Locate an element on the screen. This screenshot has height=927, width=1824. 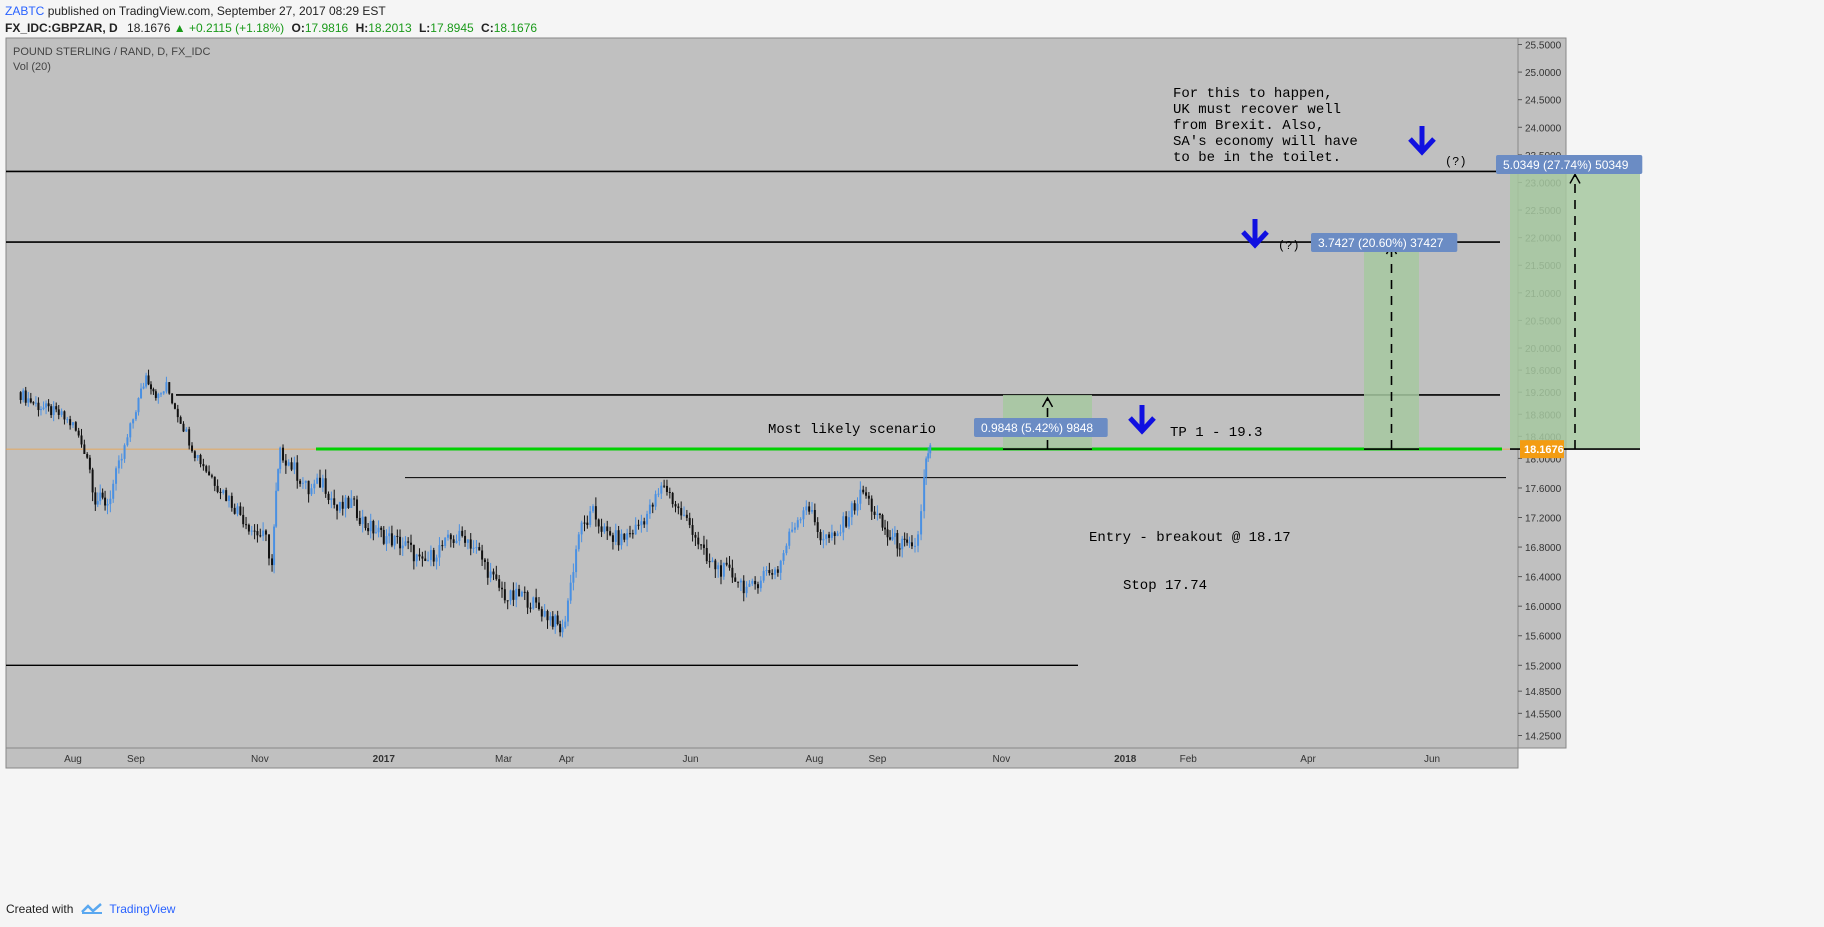
last-price: 18.1676 is located at coordinates (149, 28).